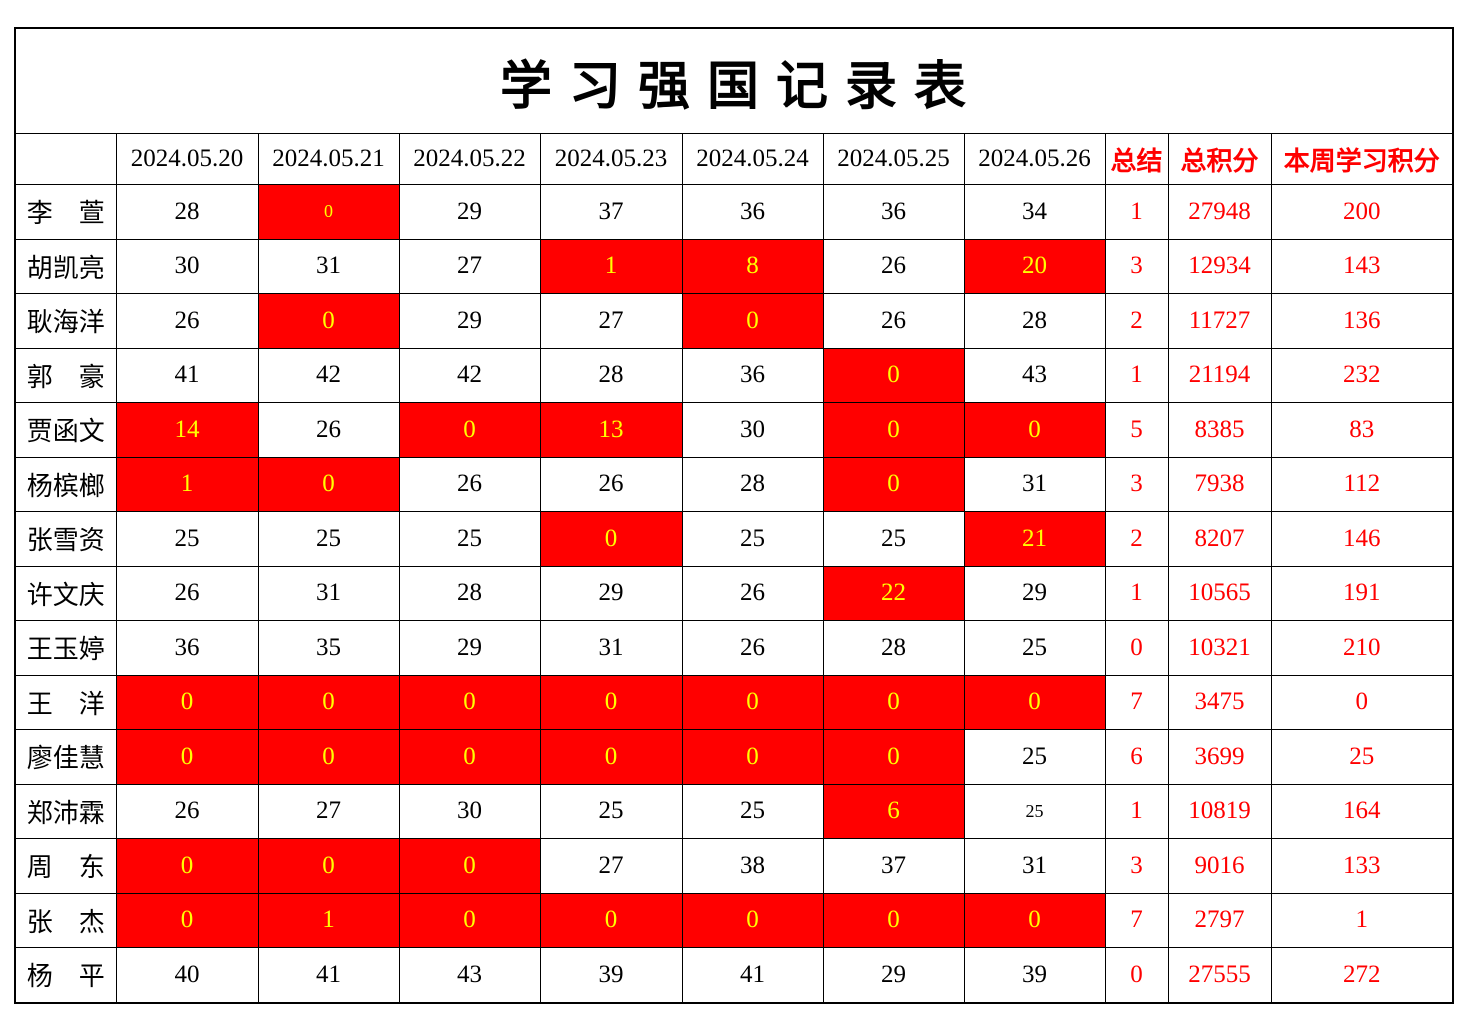 The width and height of the screenshot is (1467, 1019). Describe the element at coordinates (1219, 539) in the screenshot. I see `total-points-cell: 8207` at that location.